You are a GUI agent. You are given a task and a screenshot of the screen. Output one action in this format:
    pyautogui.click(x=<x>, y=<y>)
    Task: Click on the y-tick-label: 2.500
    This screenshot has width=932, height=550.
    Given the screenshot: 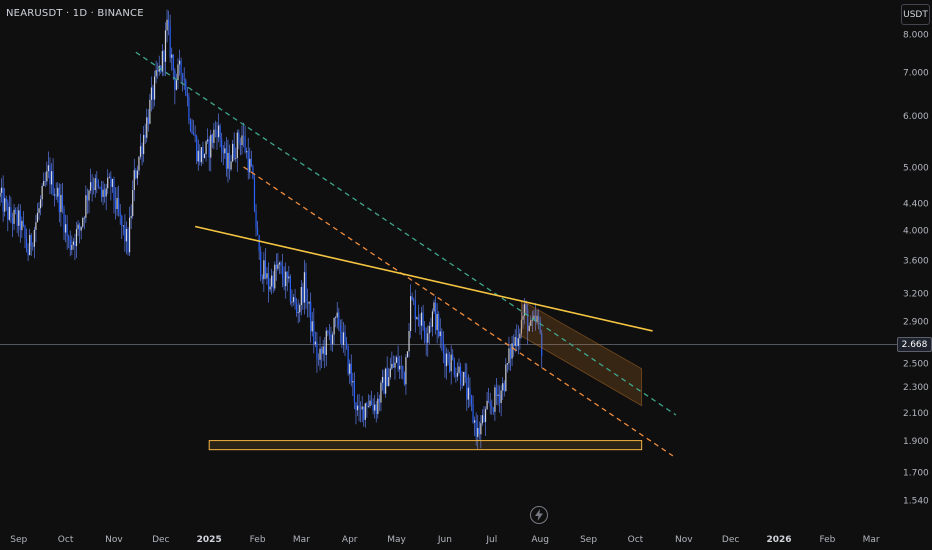 What is the action you would take?
    pyautogui.click(x=916, y=364)
    